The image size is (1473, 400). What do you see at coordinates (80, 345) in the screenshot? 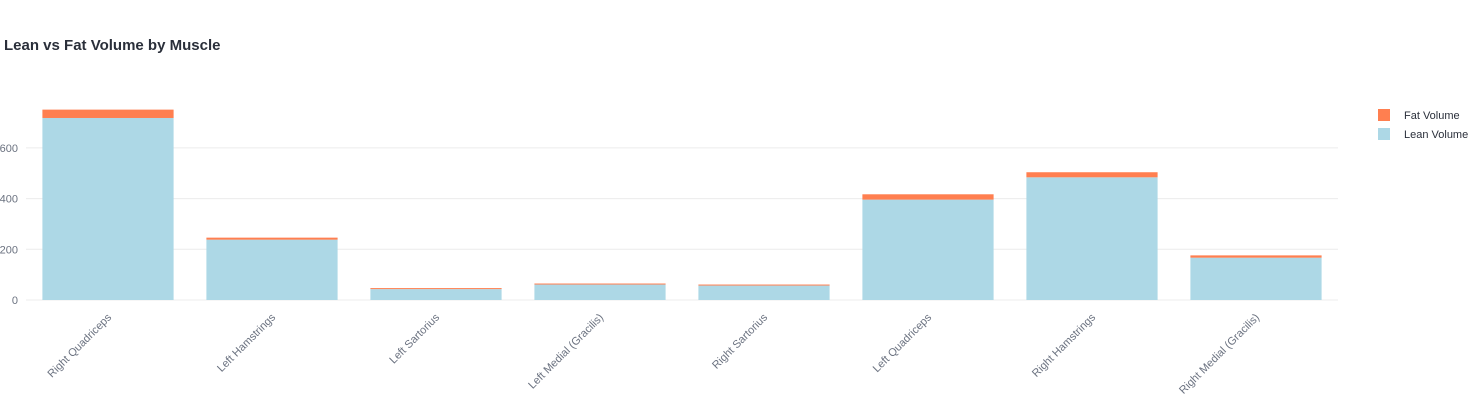
I see `x-tick-label: Right Quadriceps` at bounding box center [80, 345].